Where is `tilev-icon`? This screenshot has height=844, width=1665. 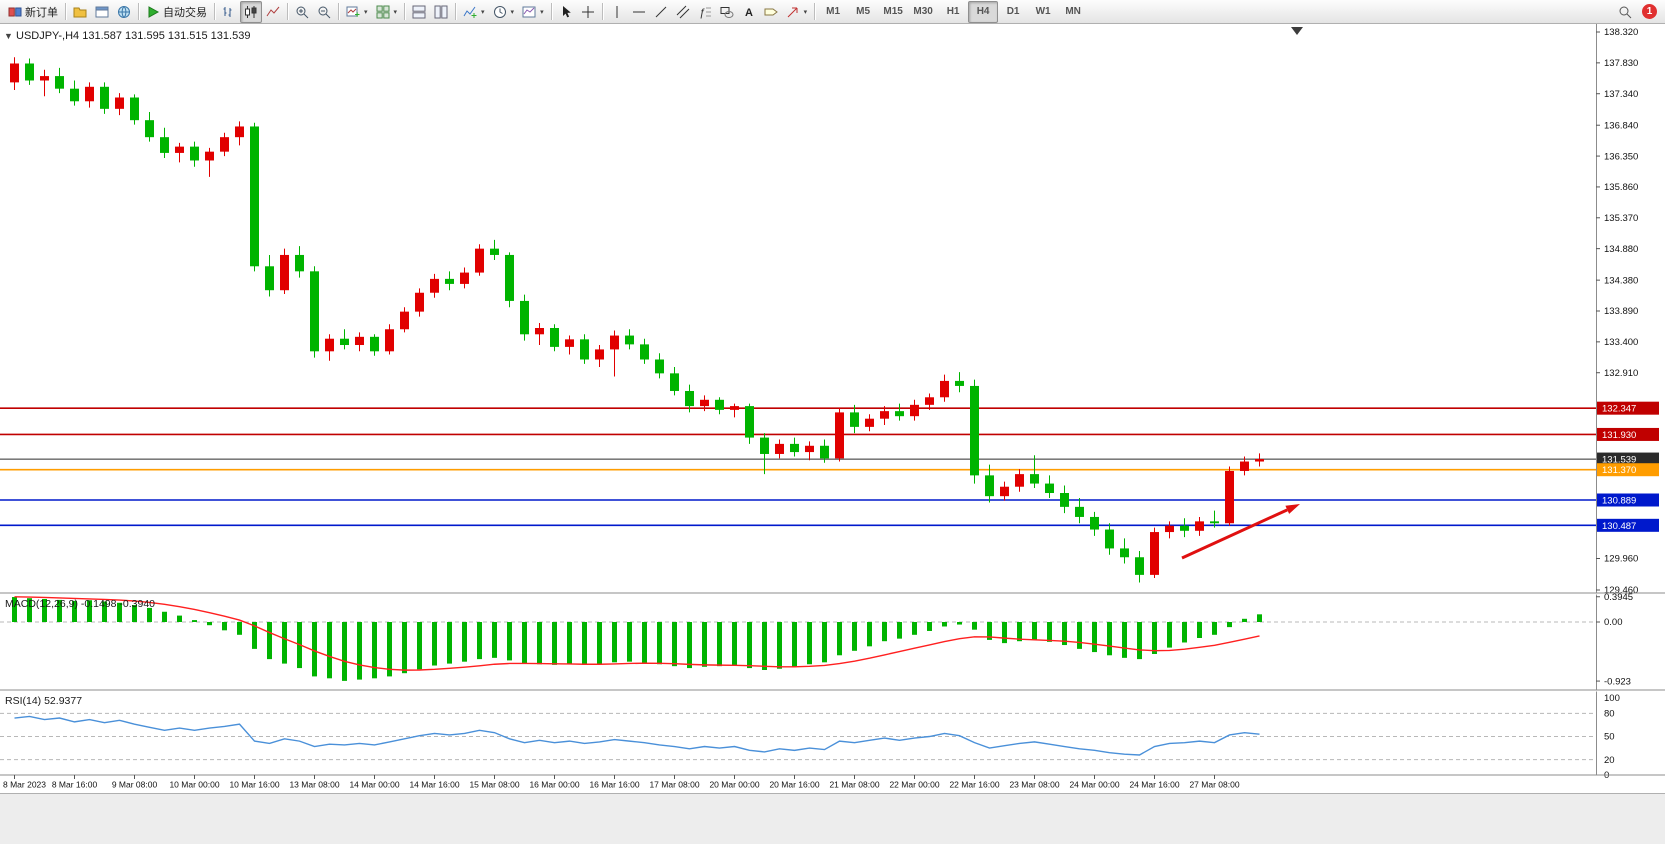
tilev-icon is located at coordinates (441, 12).